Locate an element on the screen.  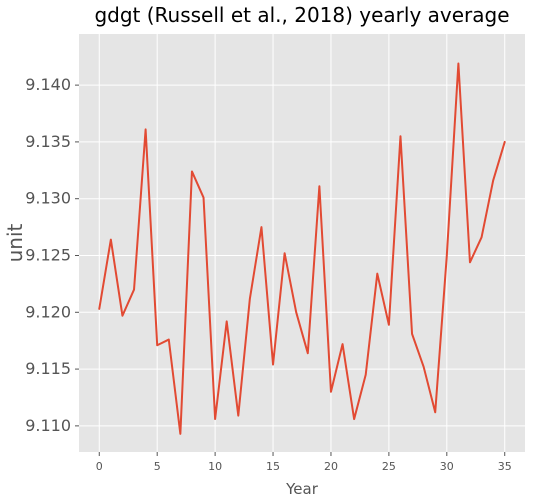
x-tick-label: 5 is located at coordinates (157, 466).